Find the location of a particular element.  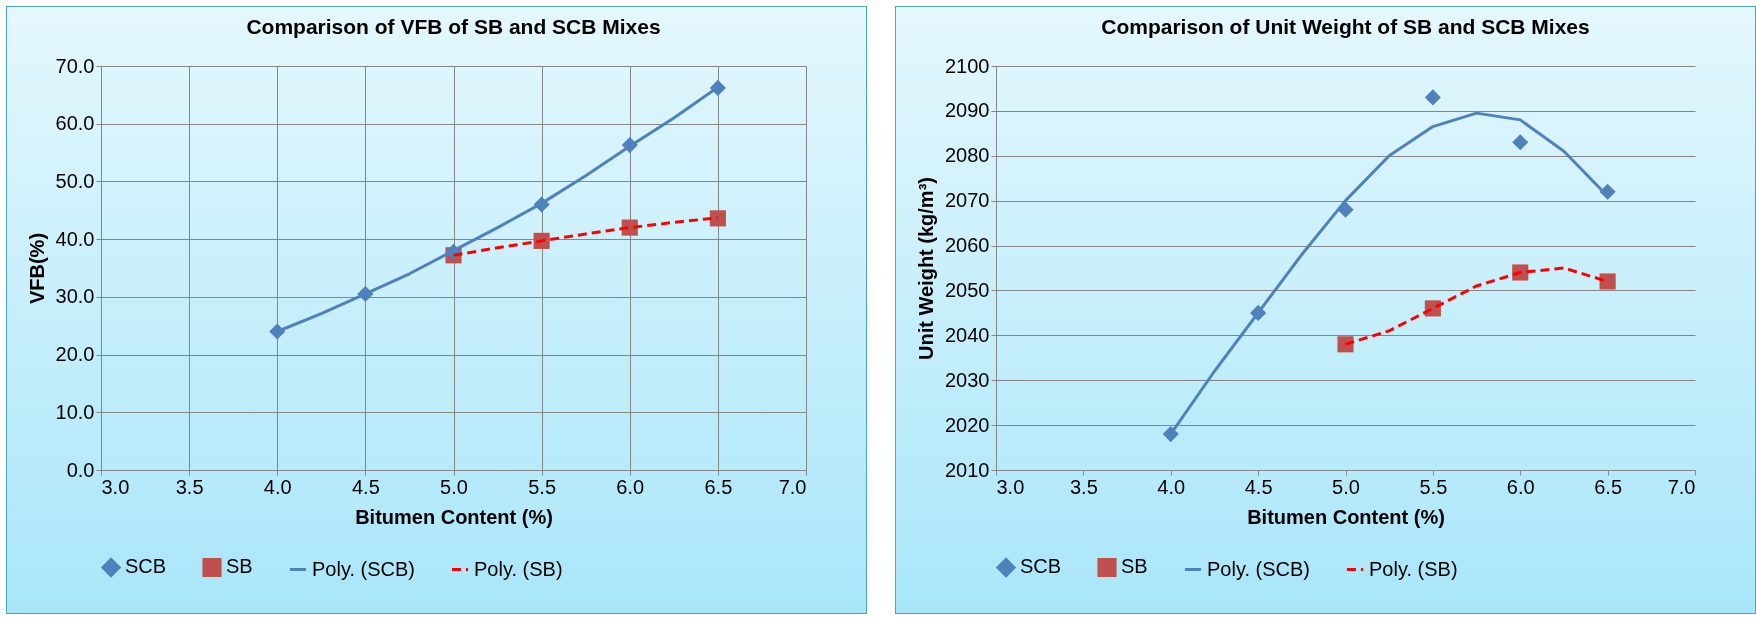

y-tick-label: 40.0 is located at coordinates (75, 238).